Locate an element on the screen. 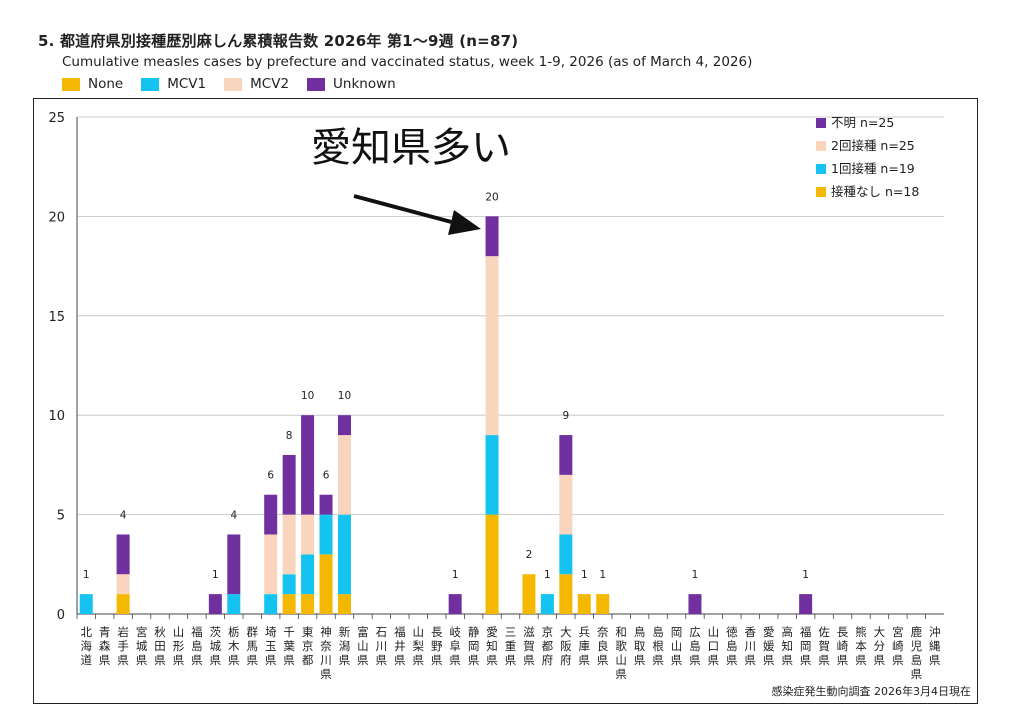 The height and width of the screenshot is (714, 1010). inner-legend-label-mcv1: 1回接種 n=19 is located at coordinates (873, 168).